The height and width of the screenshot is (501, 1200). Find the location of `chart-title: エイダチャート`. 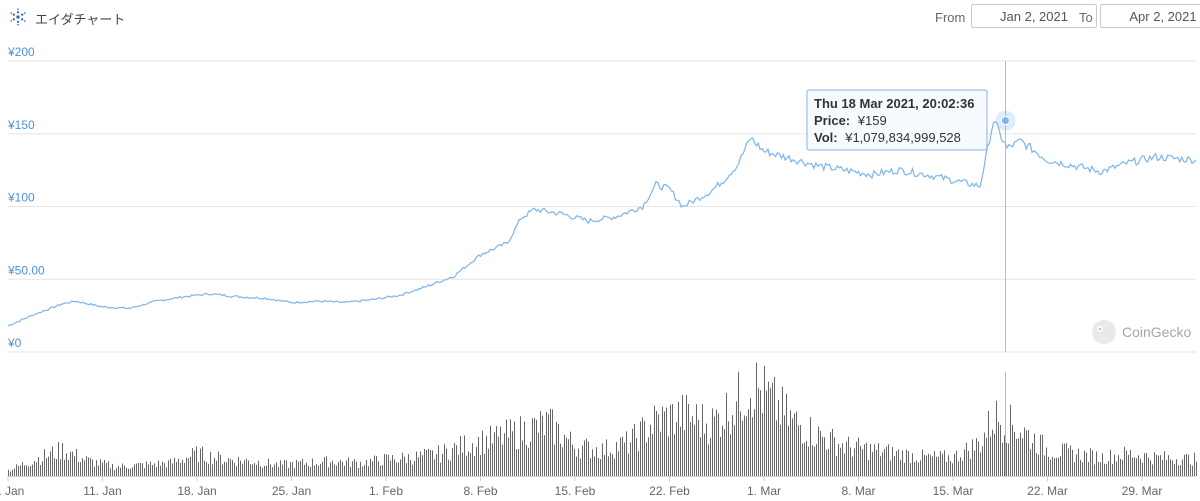

chart-title: エイダチャート is located at coordinates (80, 19).